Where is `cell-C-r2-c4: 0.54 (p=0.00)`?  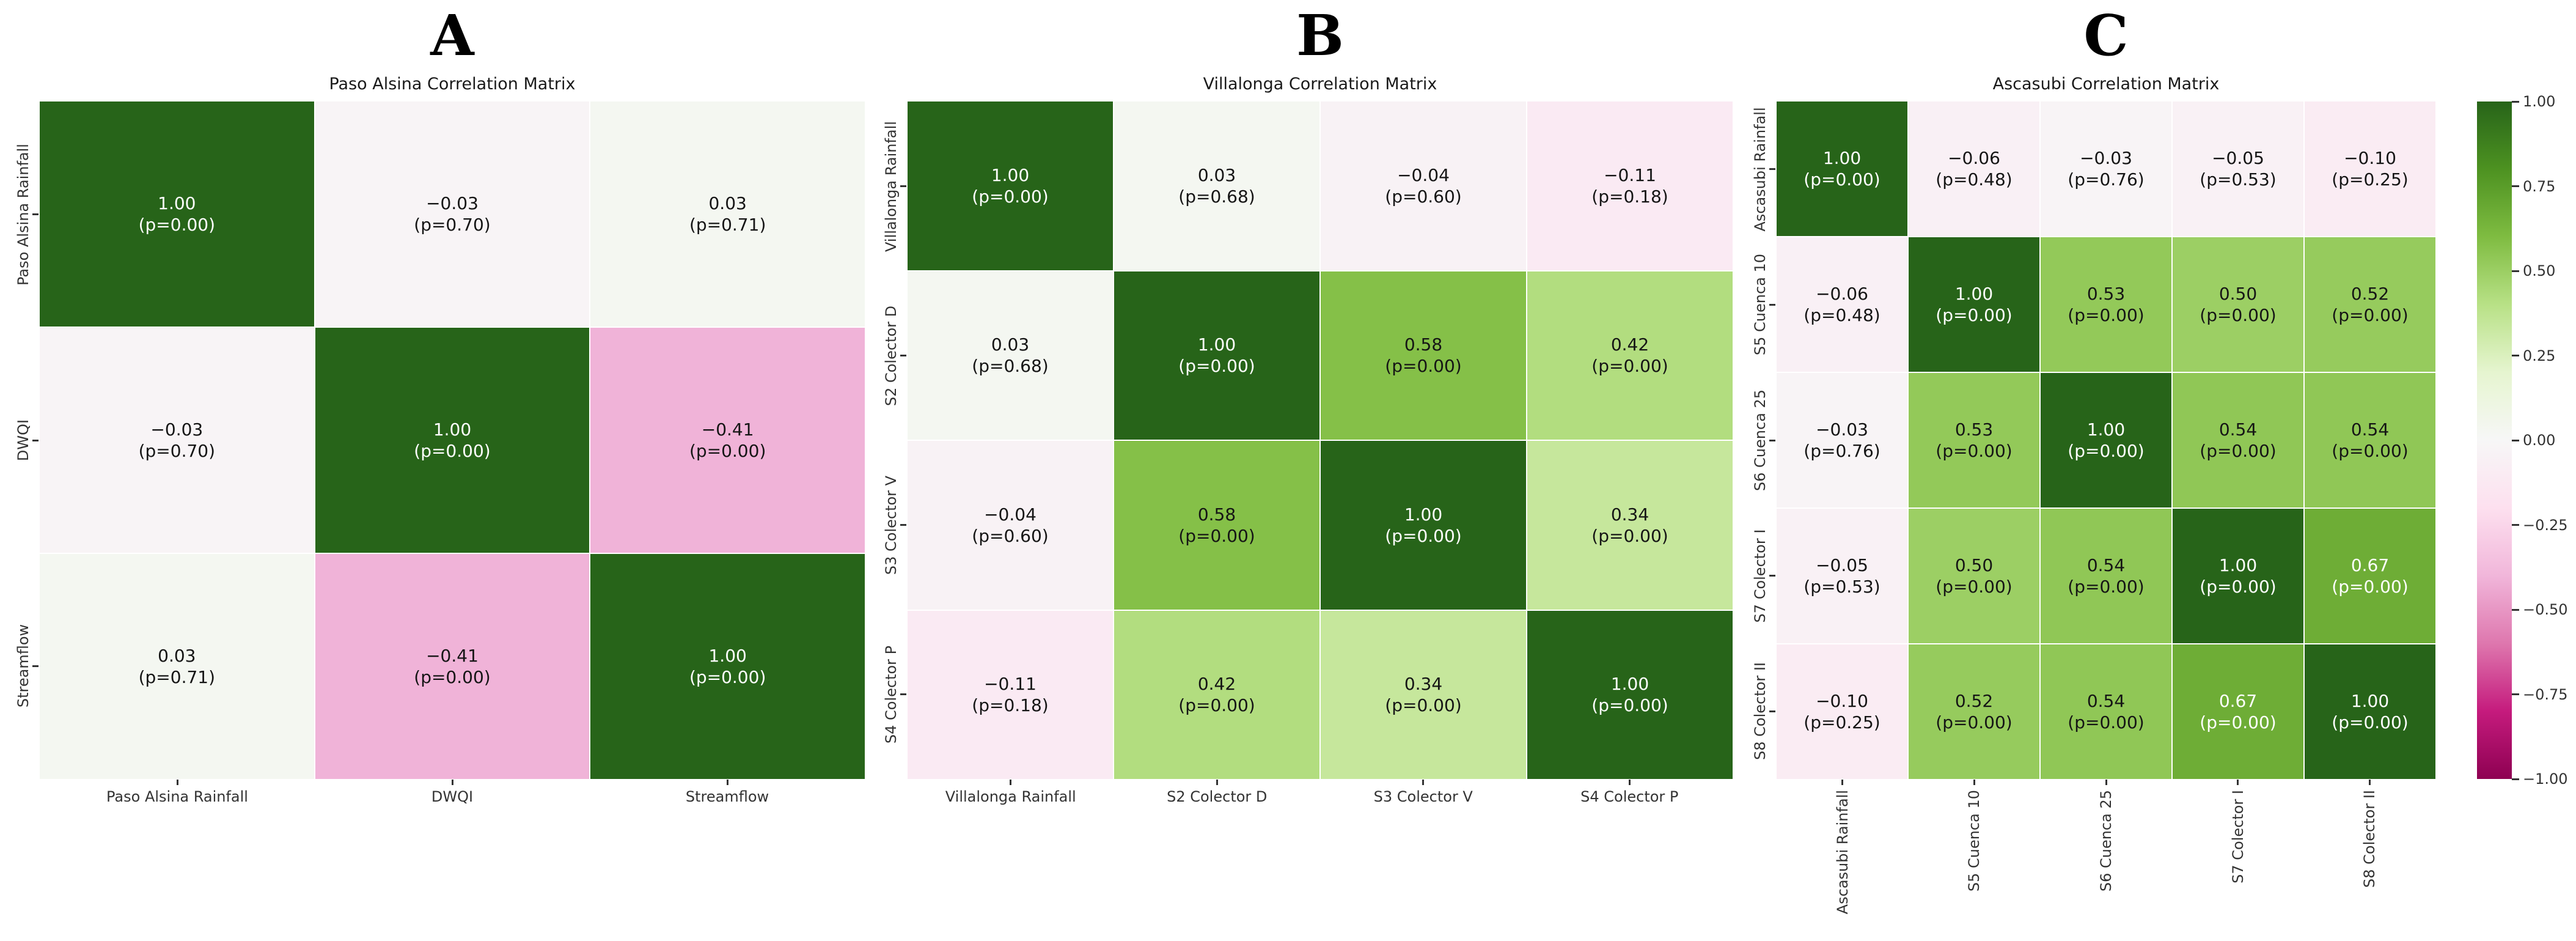
cell-C-r2-c4: 0.54 (p=0.00) is located at coordinates (2370, 440).